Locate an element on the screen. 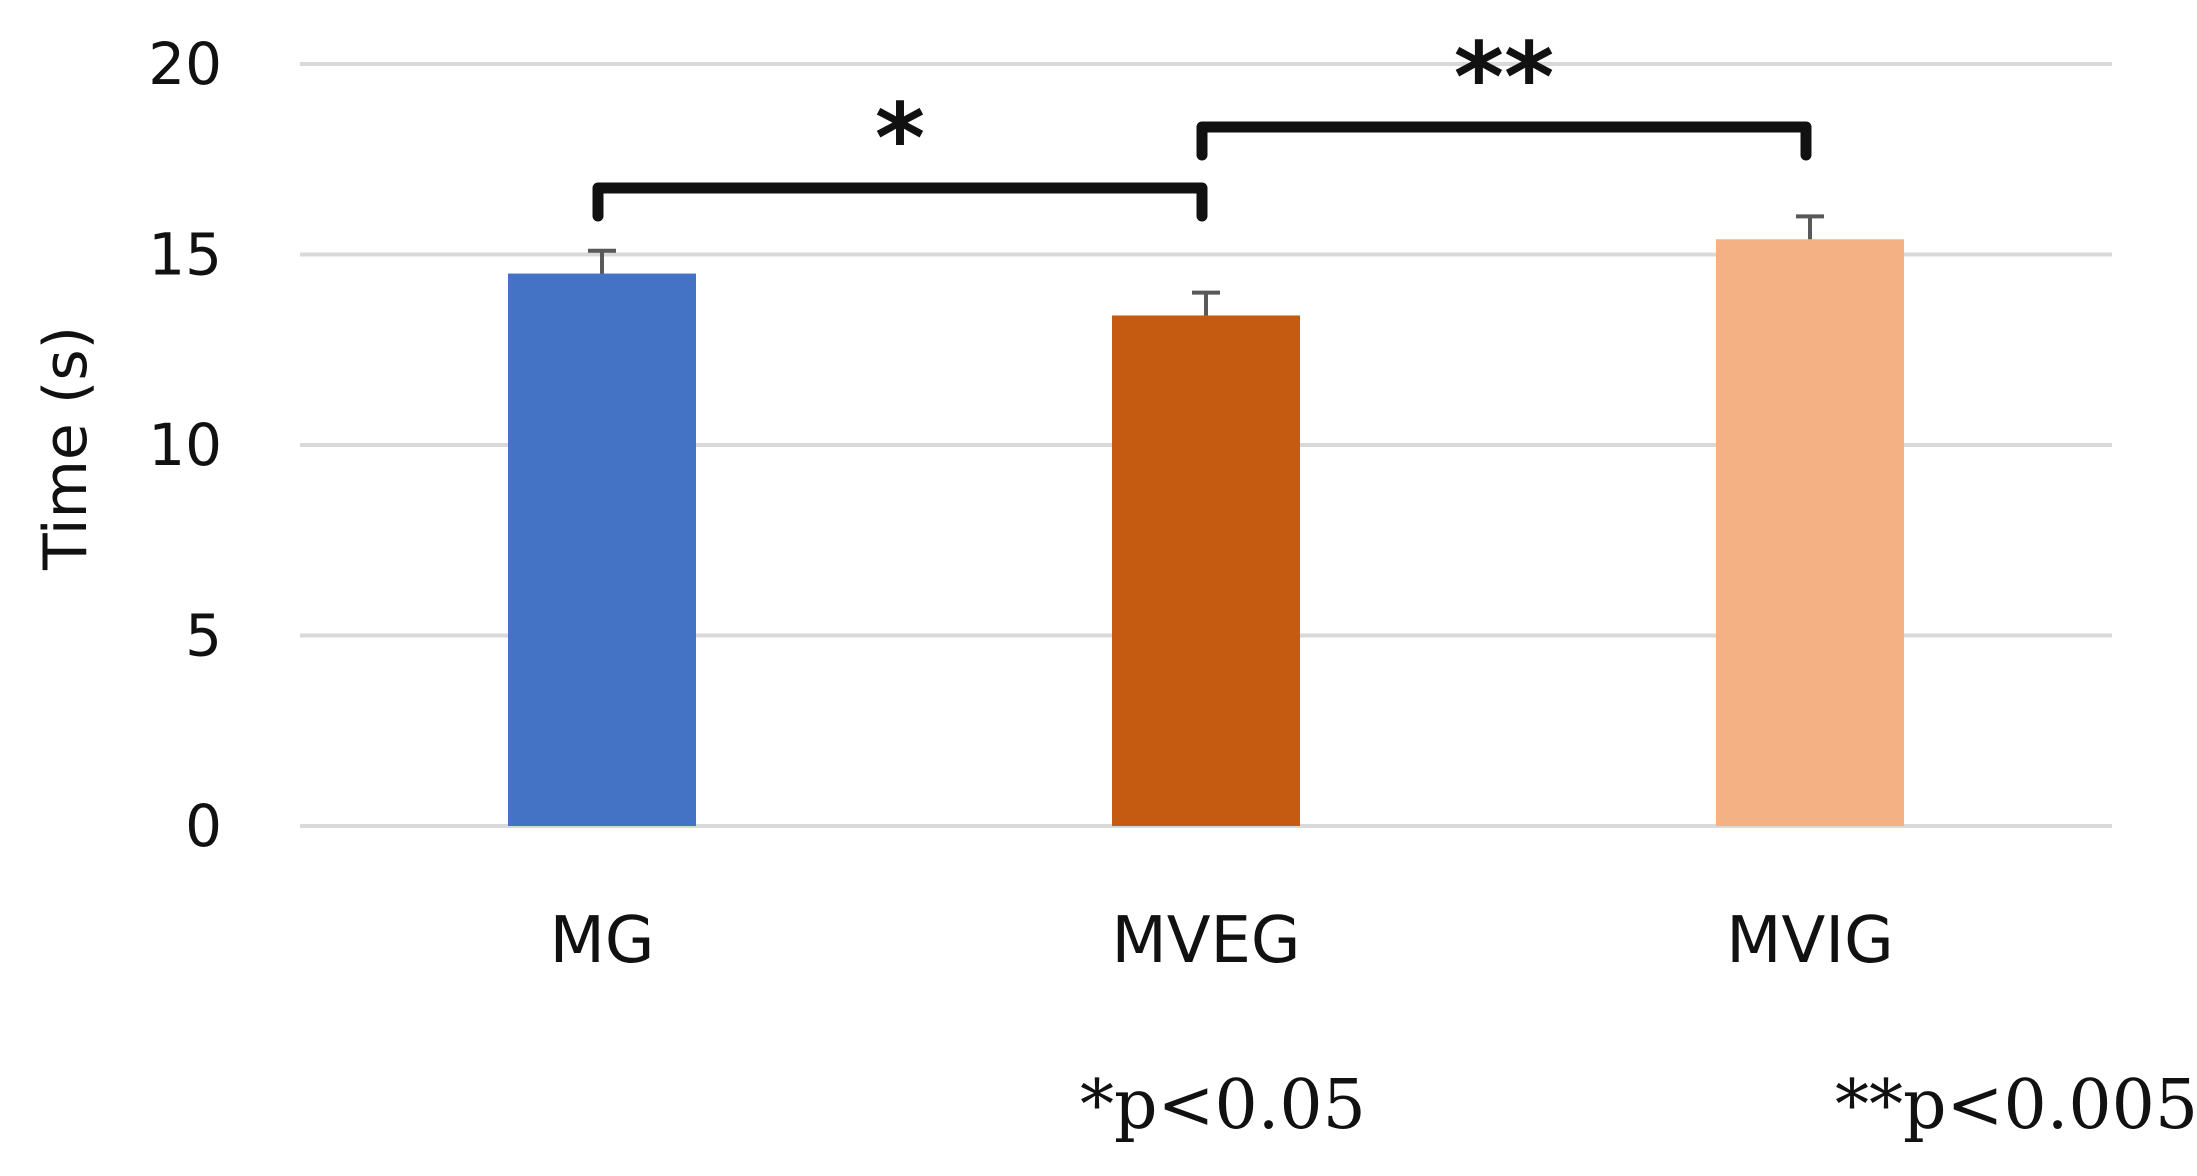 The width and height of the screenshot is (2197, 1176). significance-brackets: *** is located at coordinates (1202, 122).